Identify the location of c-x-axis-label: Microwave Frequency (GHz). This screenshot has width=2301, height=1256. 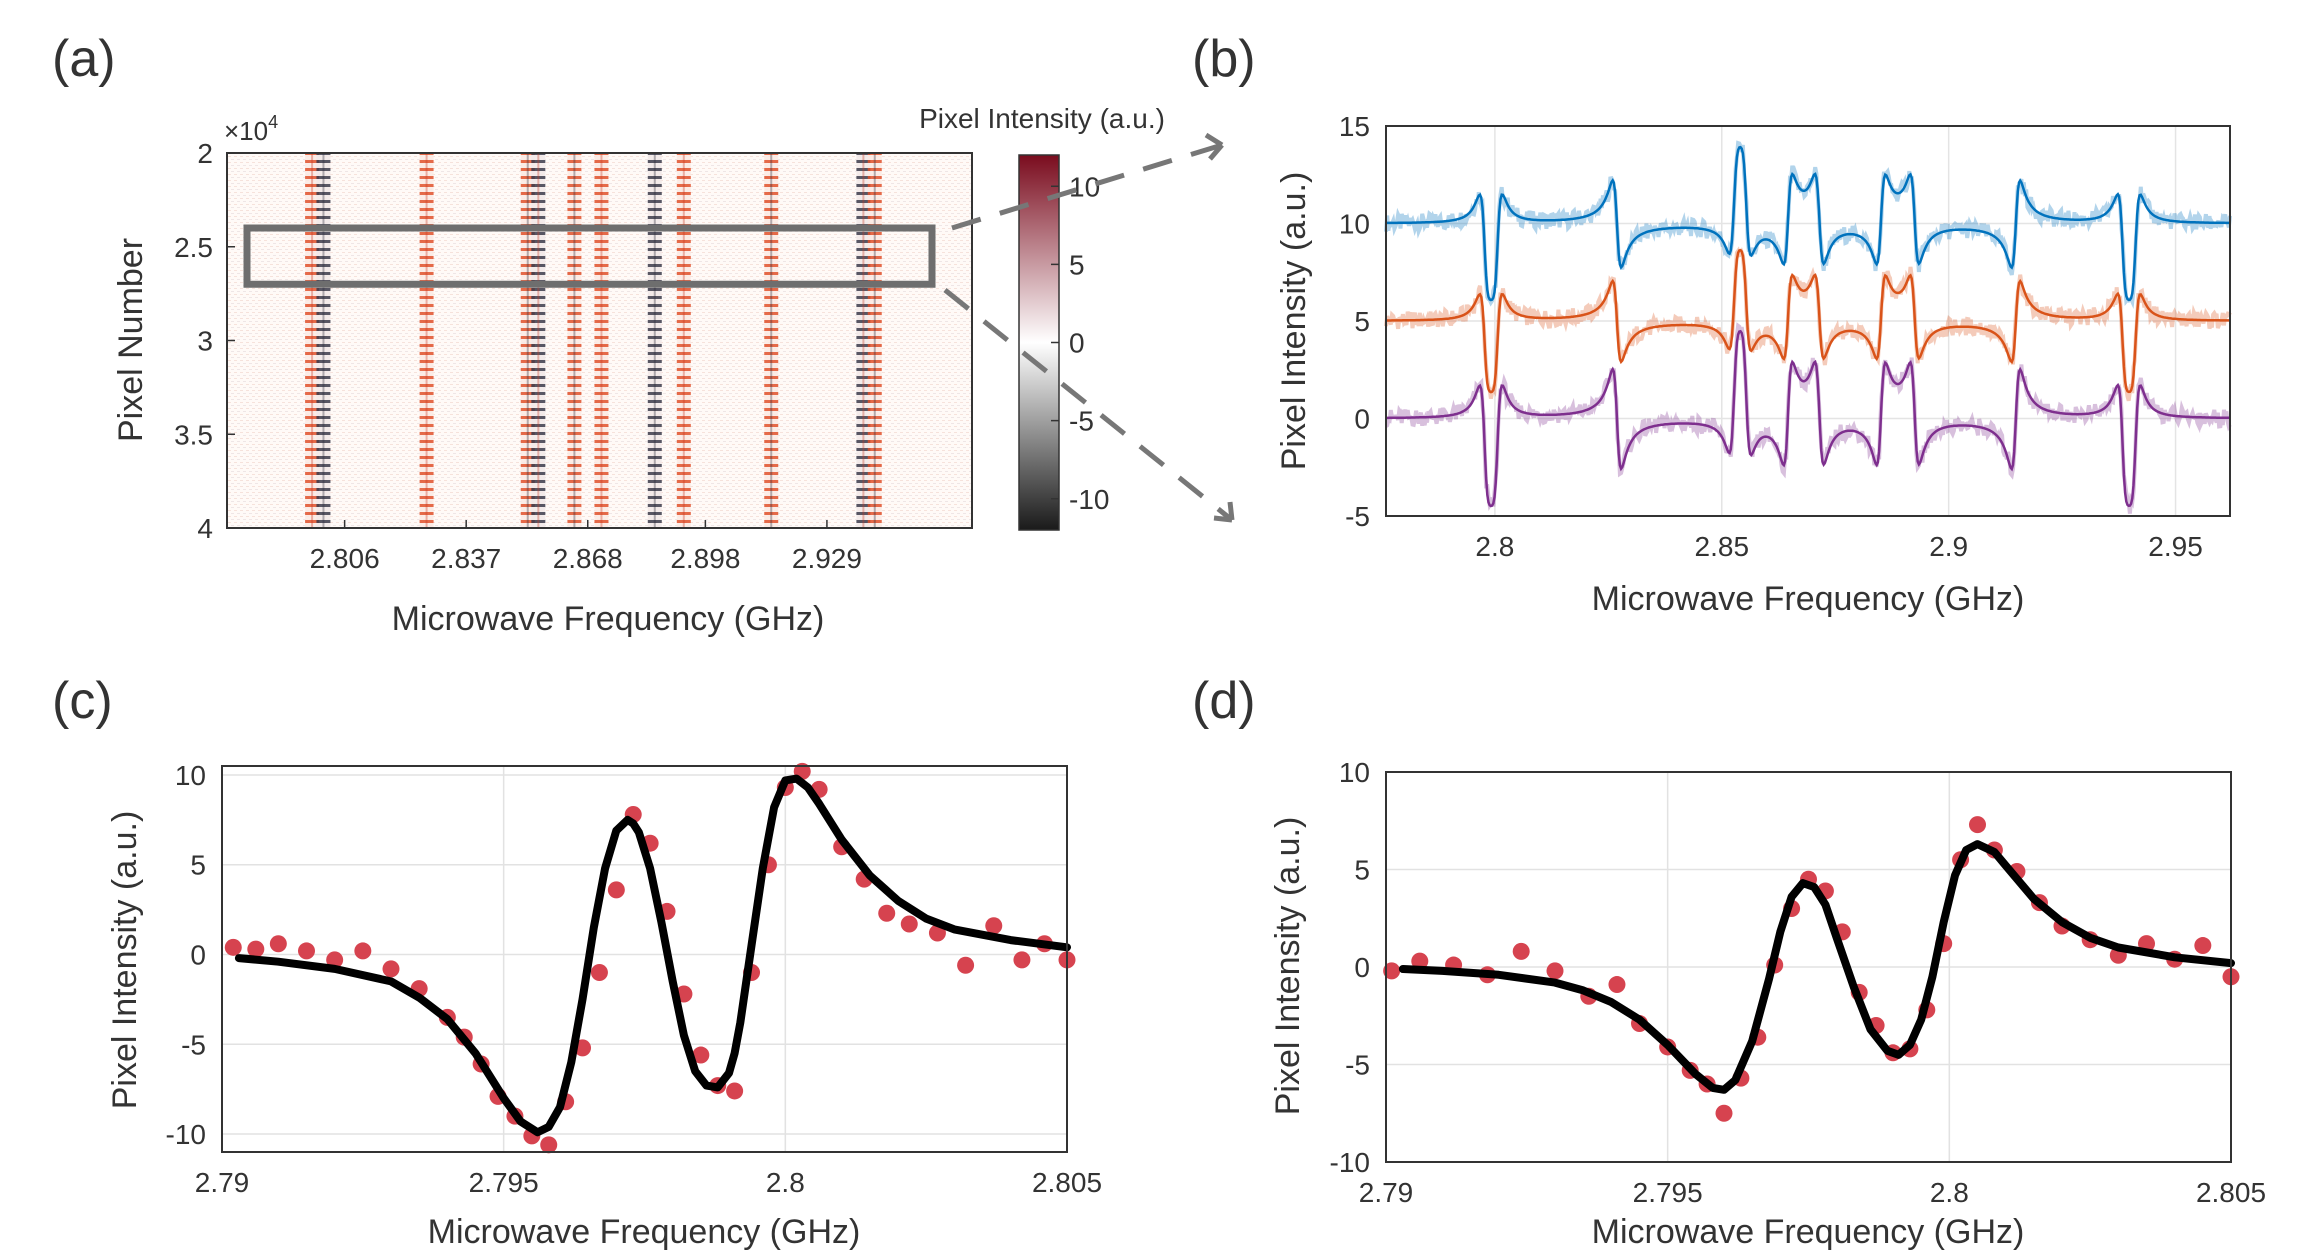
(644, 1232).